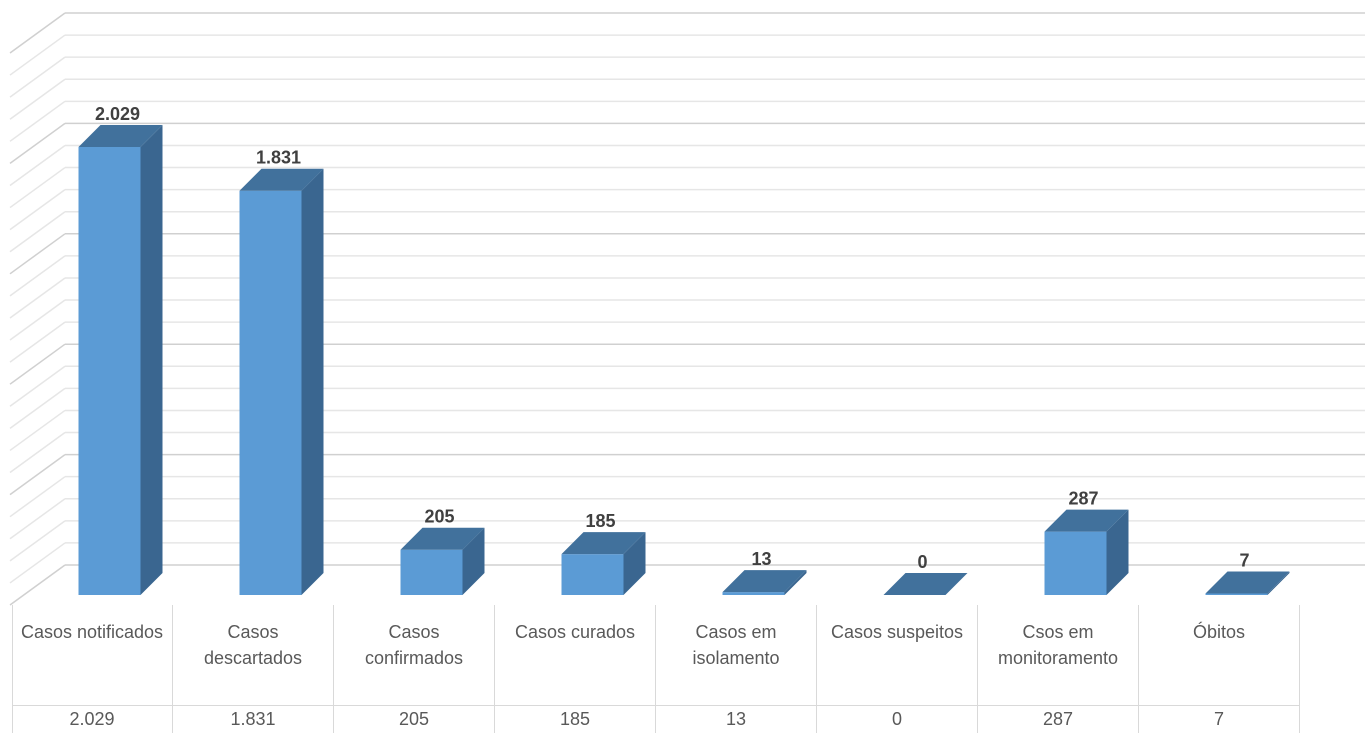 Image resolution: width=1365 pixels, height=733 pixels. I want to click on x-tick-label: Casos descartados, so click(253, 655).